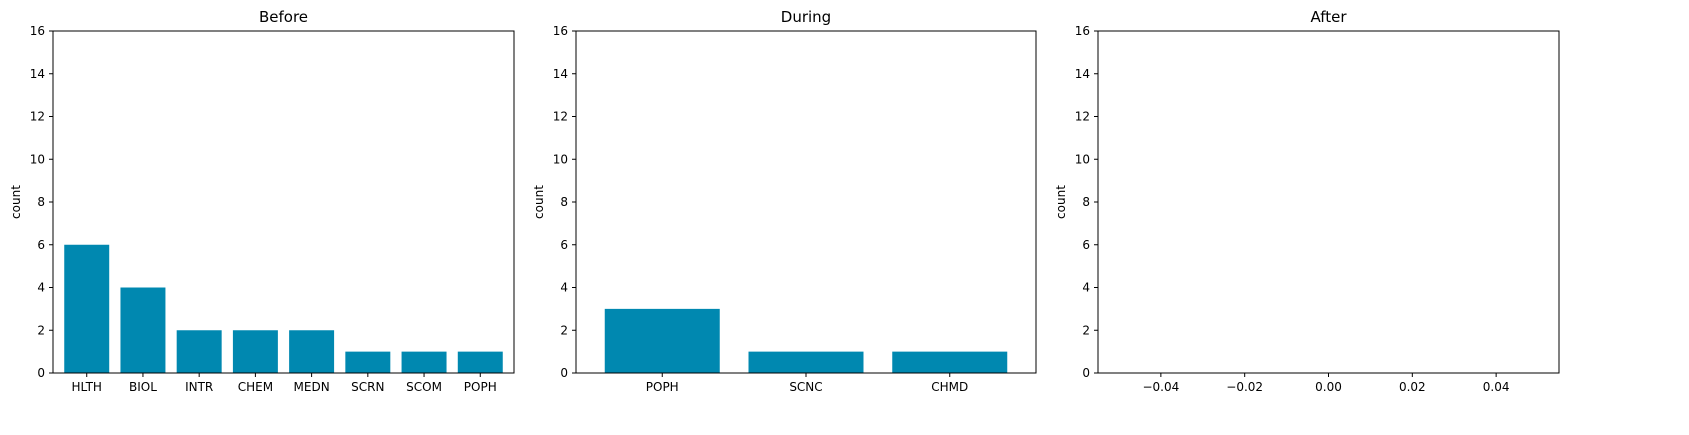 The width and height of the screenshot is (1689, 435). What do you see at coordinates (143, 330) in the screenshot?
I see `bar-biol` at bounding box center [143, 330].